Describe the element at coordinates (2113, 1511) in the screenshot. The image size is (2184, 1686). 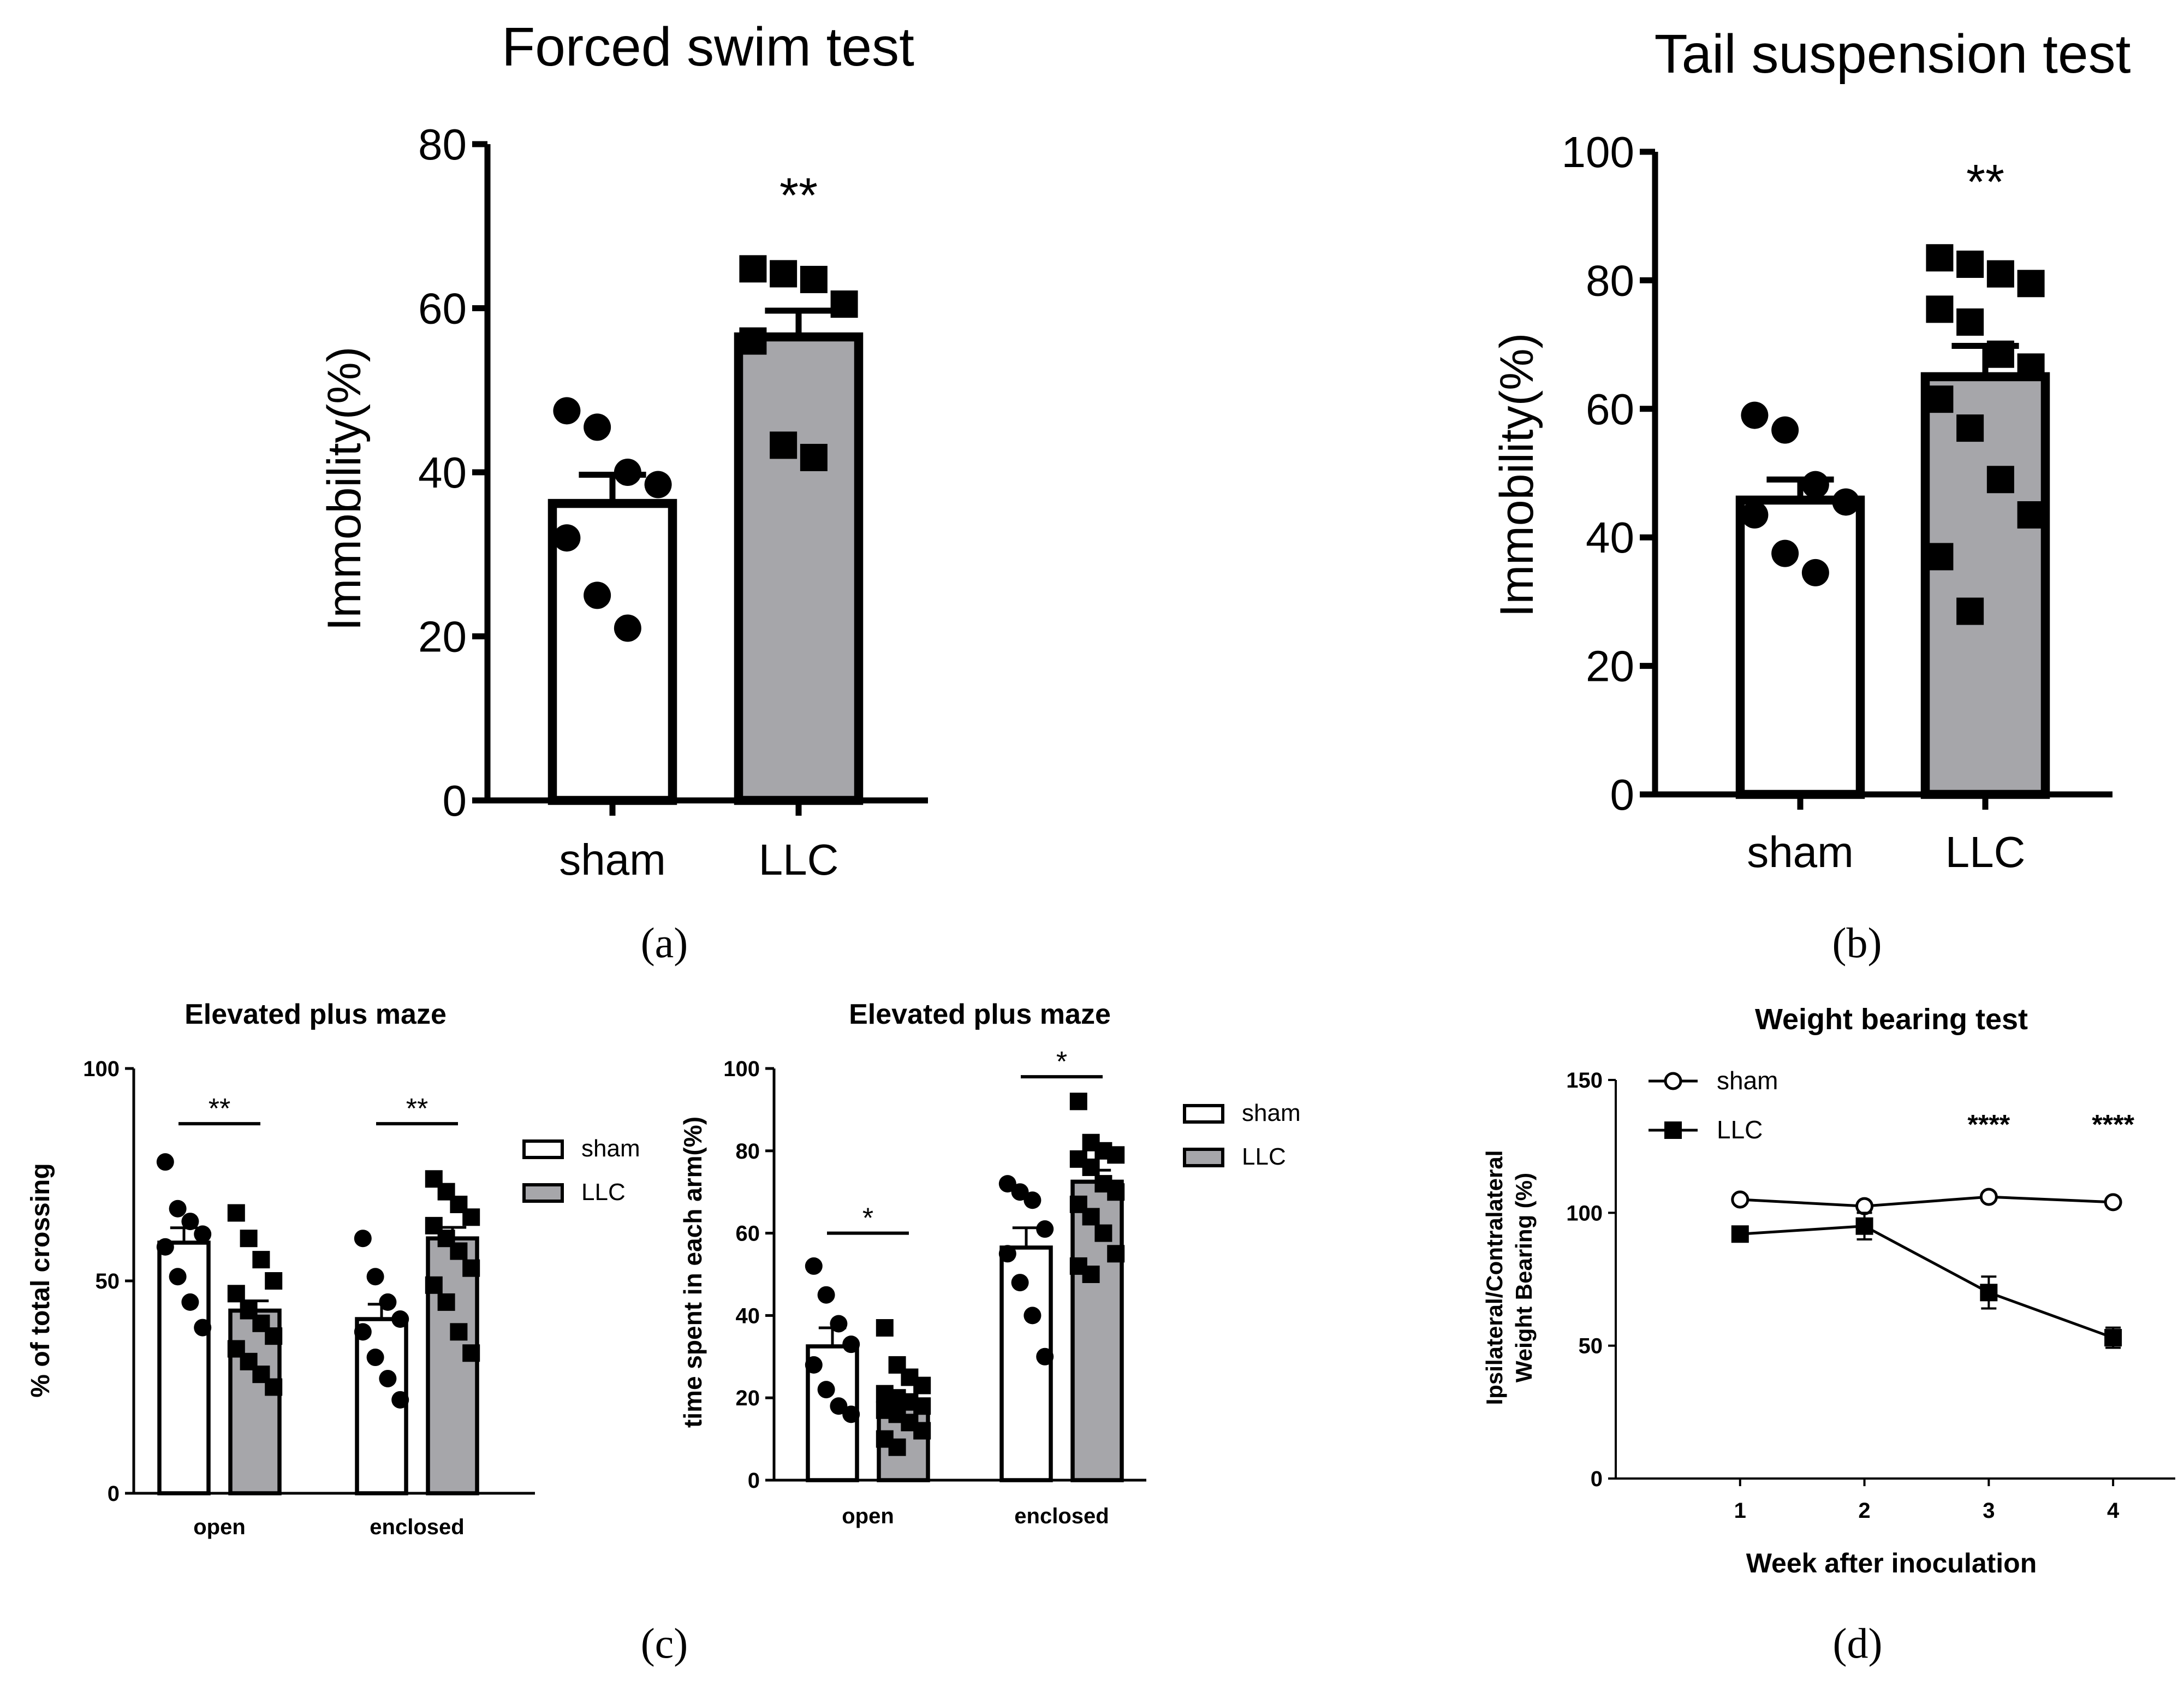
I see `x-tick-label: 4` at that location.